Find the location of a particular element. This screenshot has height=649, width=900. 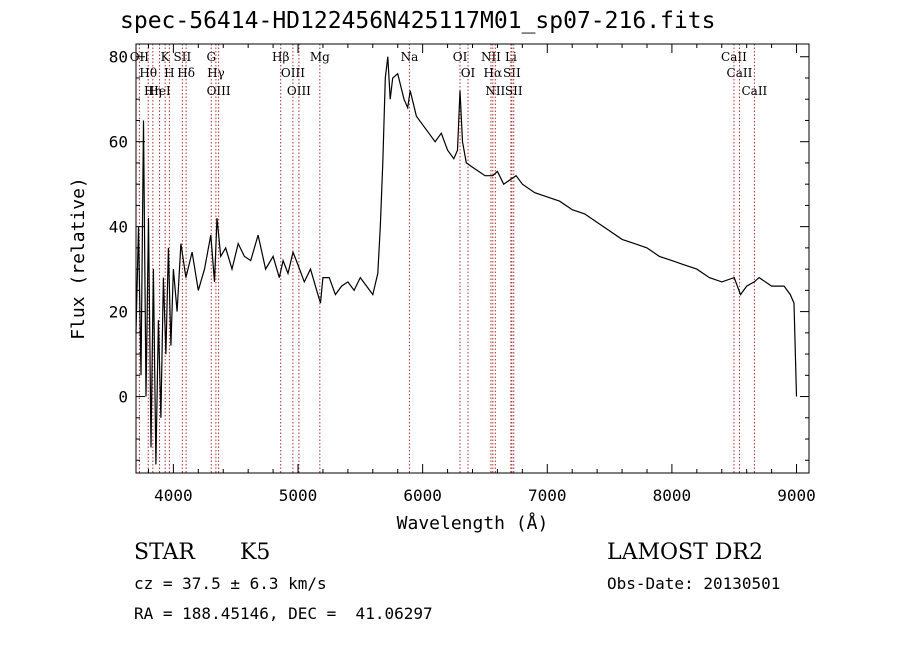

y-axis-label: Flux (relative) is located at coordinates (78, 258).